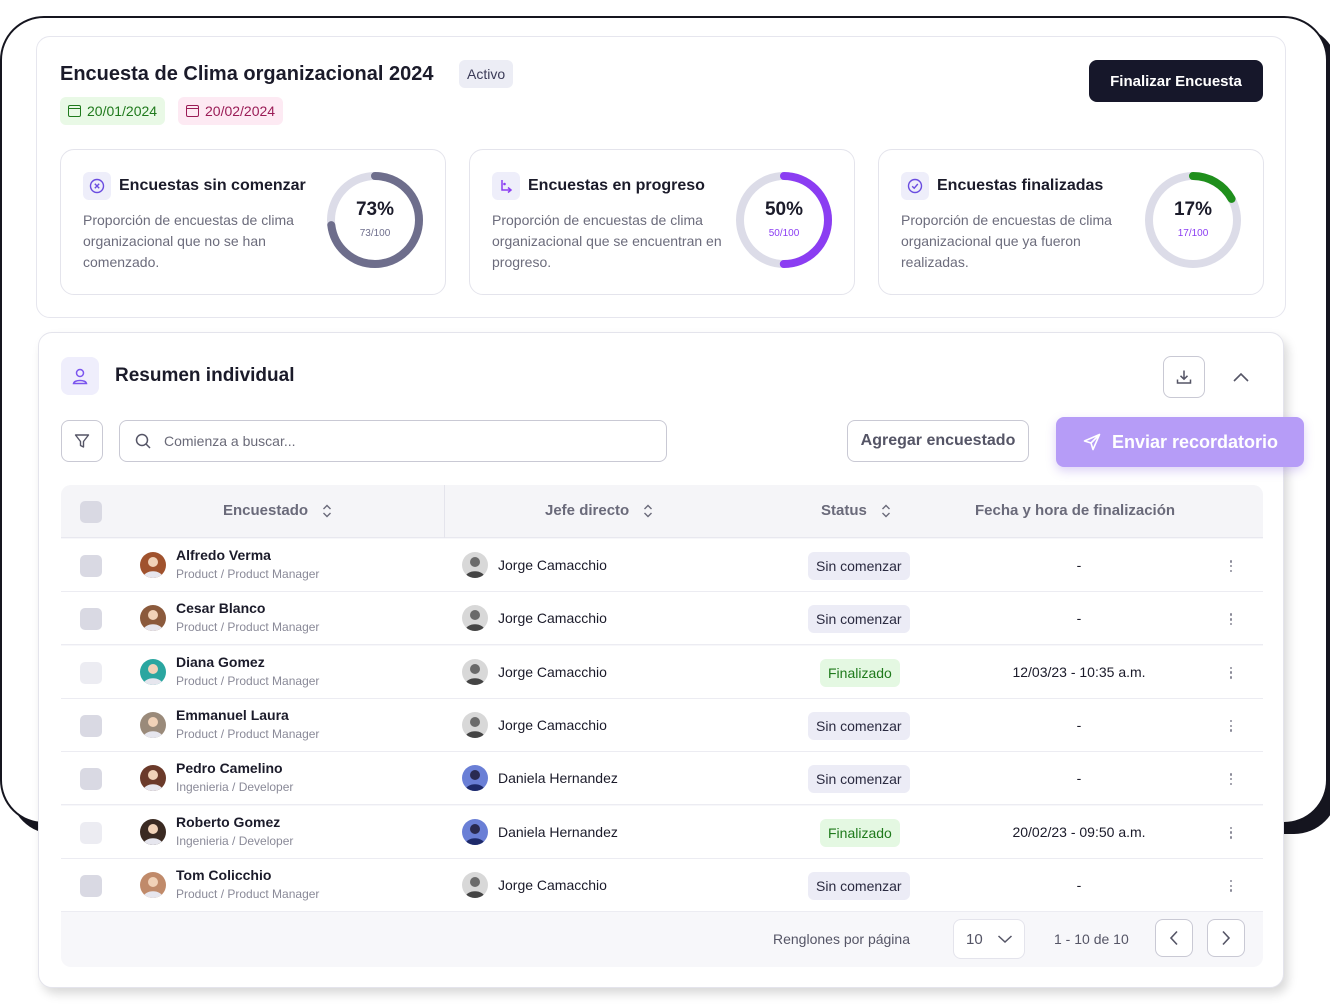 The width and height of the screenshot is (1330, 1005). What do you see at coordinates (486, 74) in the screenshot?
I see `status-badge: Activo` at bounding box center [486, 74].